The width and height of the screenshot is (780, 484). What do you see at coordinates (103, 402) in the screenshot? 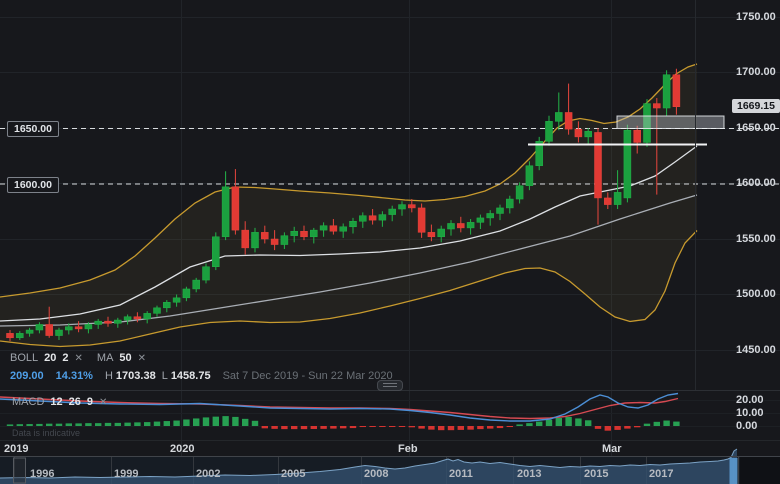
I see `macd-close-icon: ✕` at bounding box center [103, 402].